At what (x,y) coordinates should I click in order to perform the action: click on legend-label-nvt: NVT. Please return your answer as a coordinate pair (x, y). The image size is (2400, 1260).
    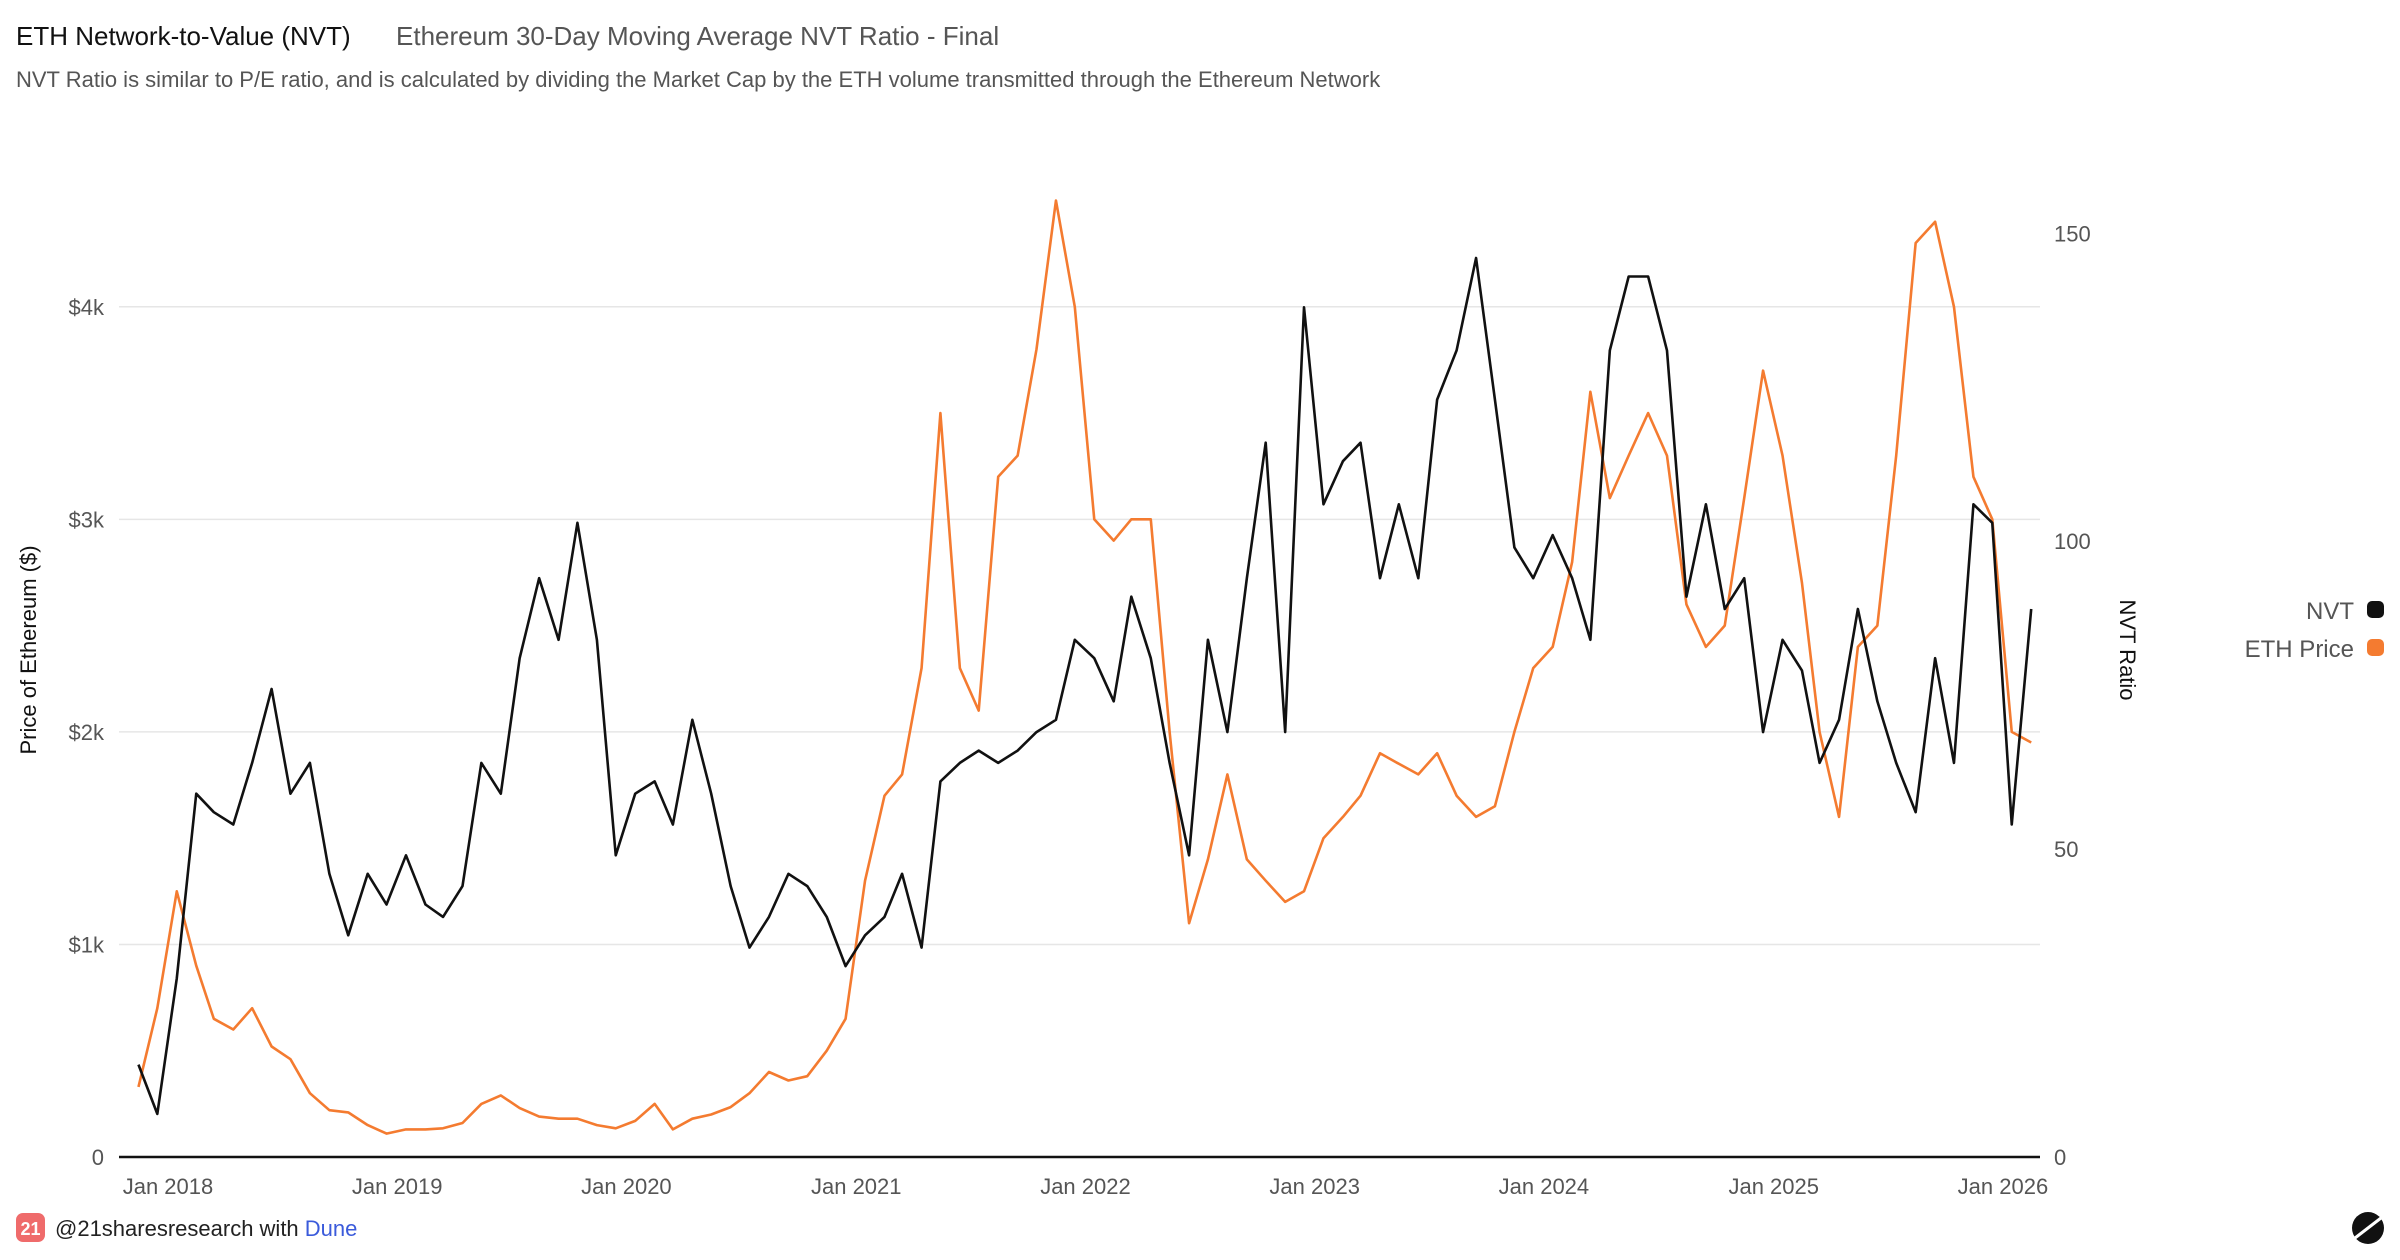
    Looking at the image, I should click on (2330, 611).